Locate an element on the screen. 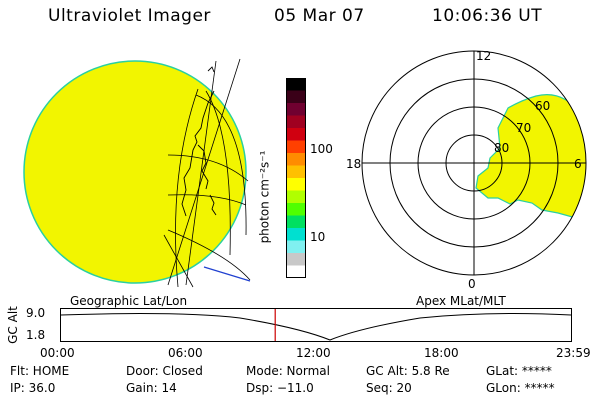  aurora-region is located at coordinates (530, 156).